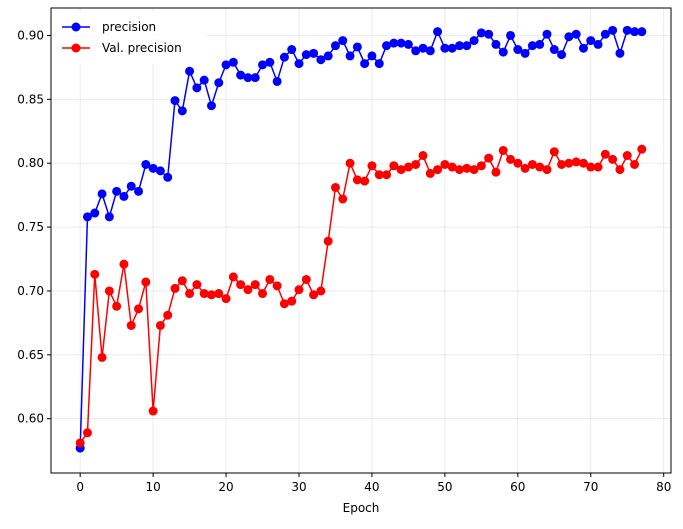 This screenshot has height=529, width=683. Describe the element at coordinates (590, 487) in the screenshot. I see `x-tick-label: 70` at that location.